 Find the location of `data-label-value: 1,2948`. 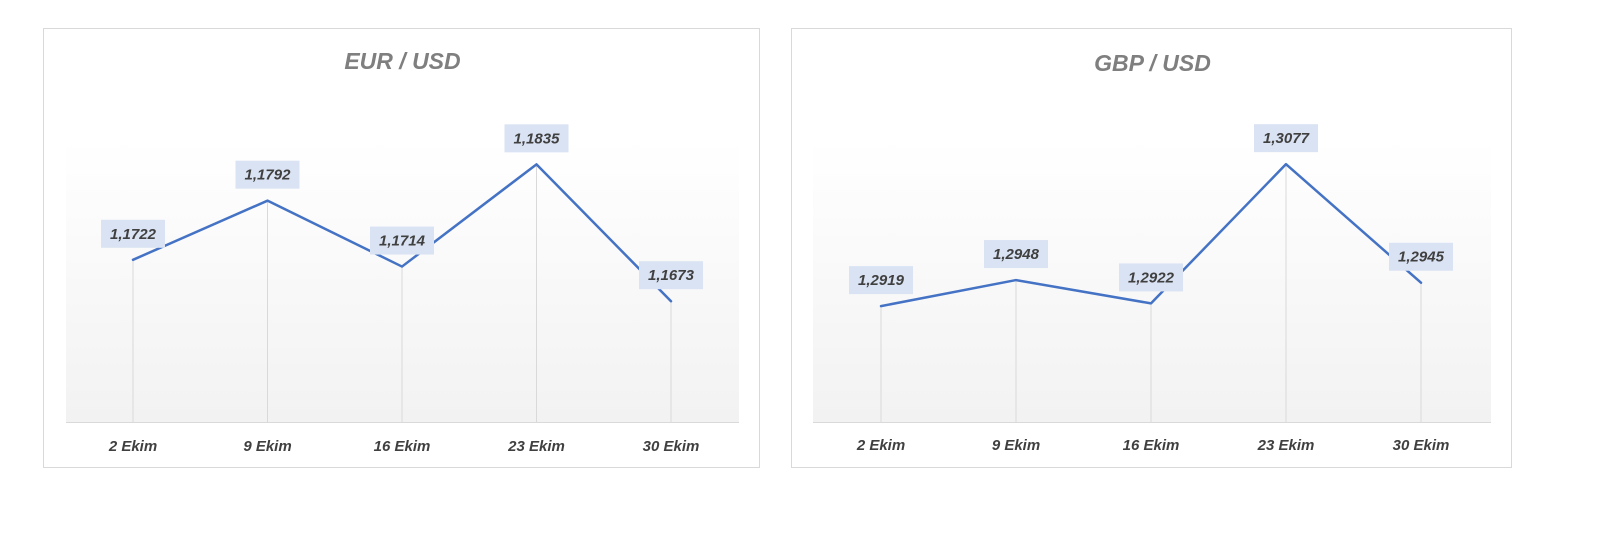

data-label-value: 1,2948 is located at coordinates (1016, 254).